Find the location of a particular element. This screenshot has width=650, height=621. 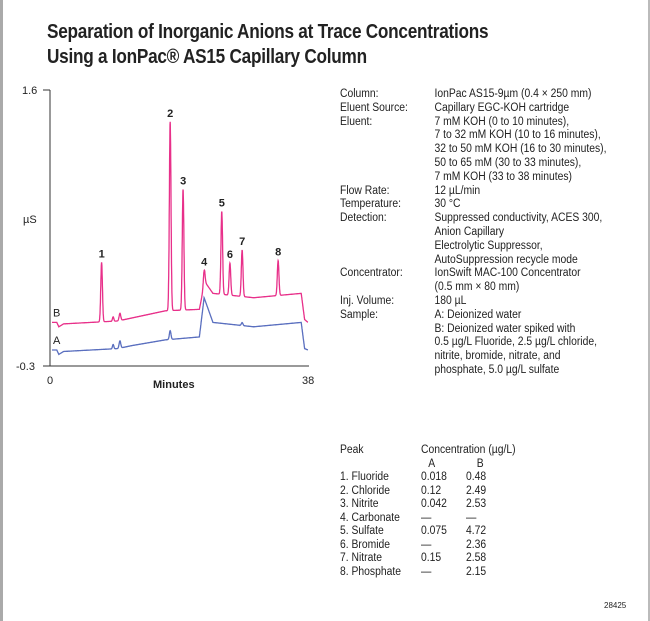

y-tick-label-top: 1.6 is located at coordinates (29, 91).